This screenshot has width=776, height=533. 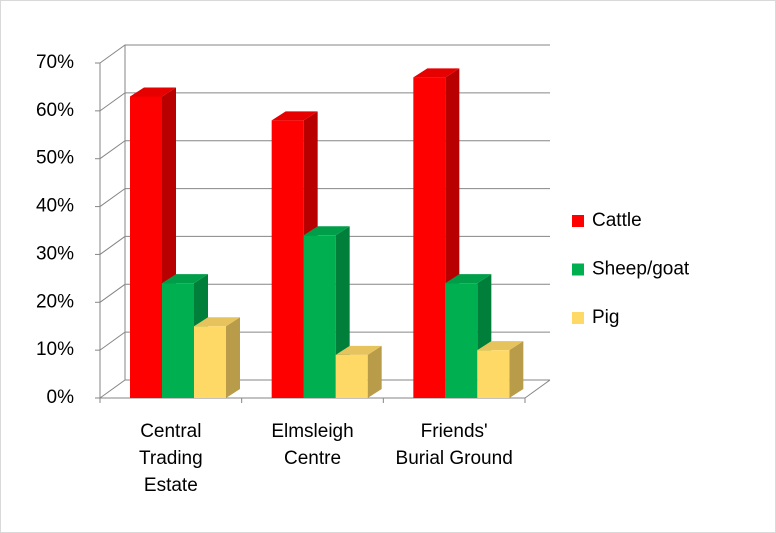 What do you see at coordinates (641, 269) in the screenshot?
I see `legend-label: Sheep/goat` at bounding box center [641, 269].